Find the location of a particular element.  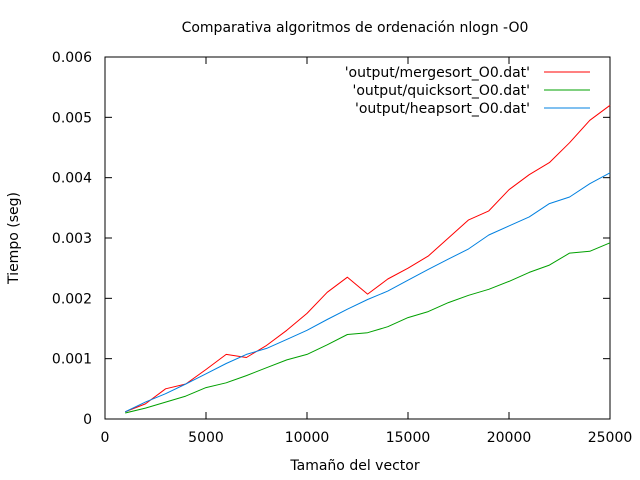

y-tick-label: 0 is located at coordinates (87, 420).